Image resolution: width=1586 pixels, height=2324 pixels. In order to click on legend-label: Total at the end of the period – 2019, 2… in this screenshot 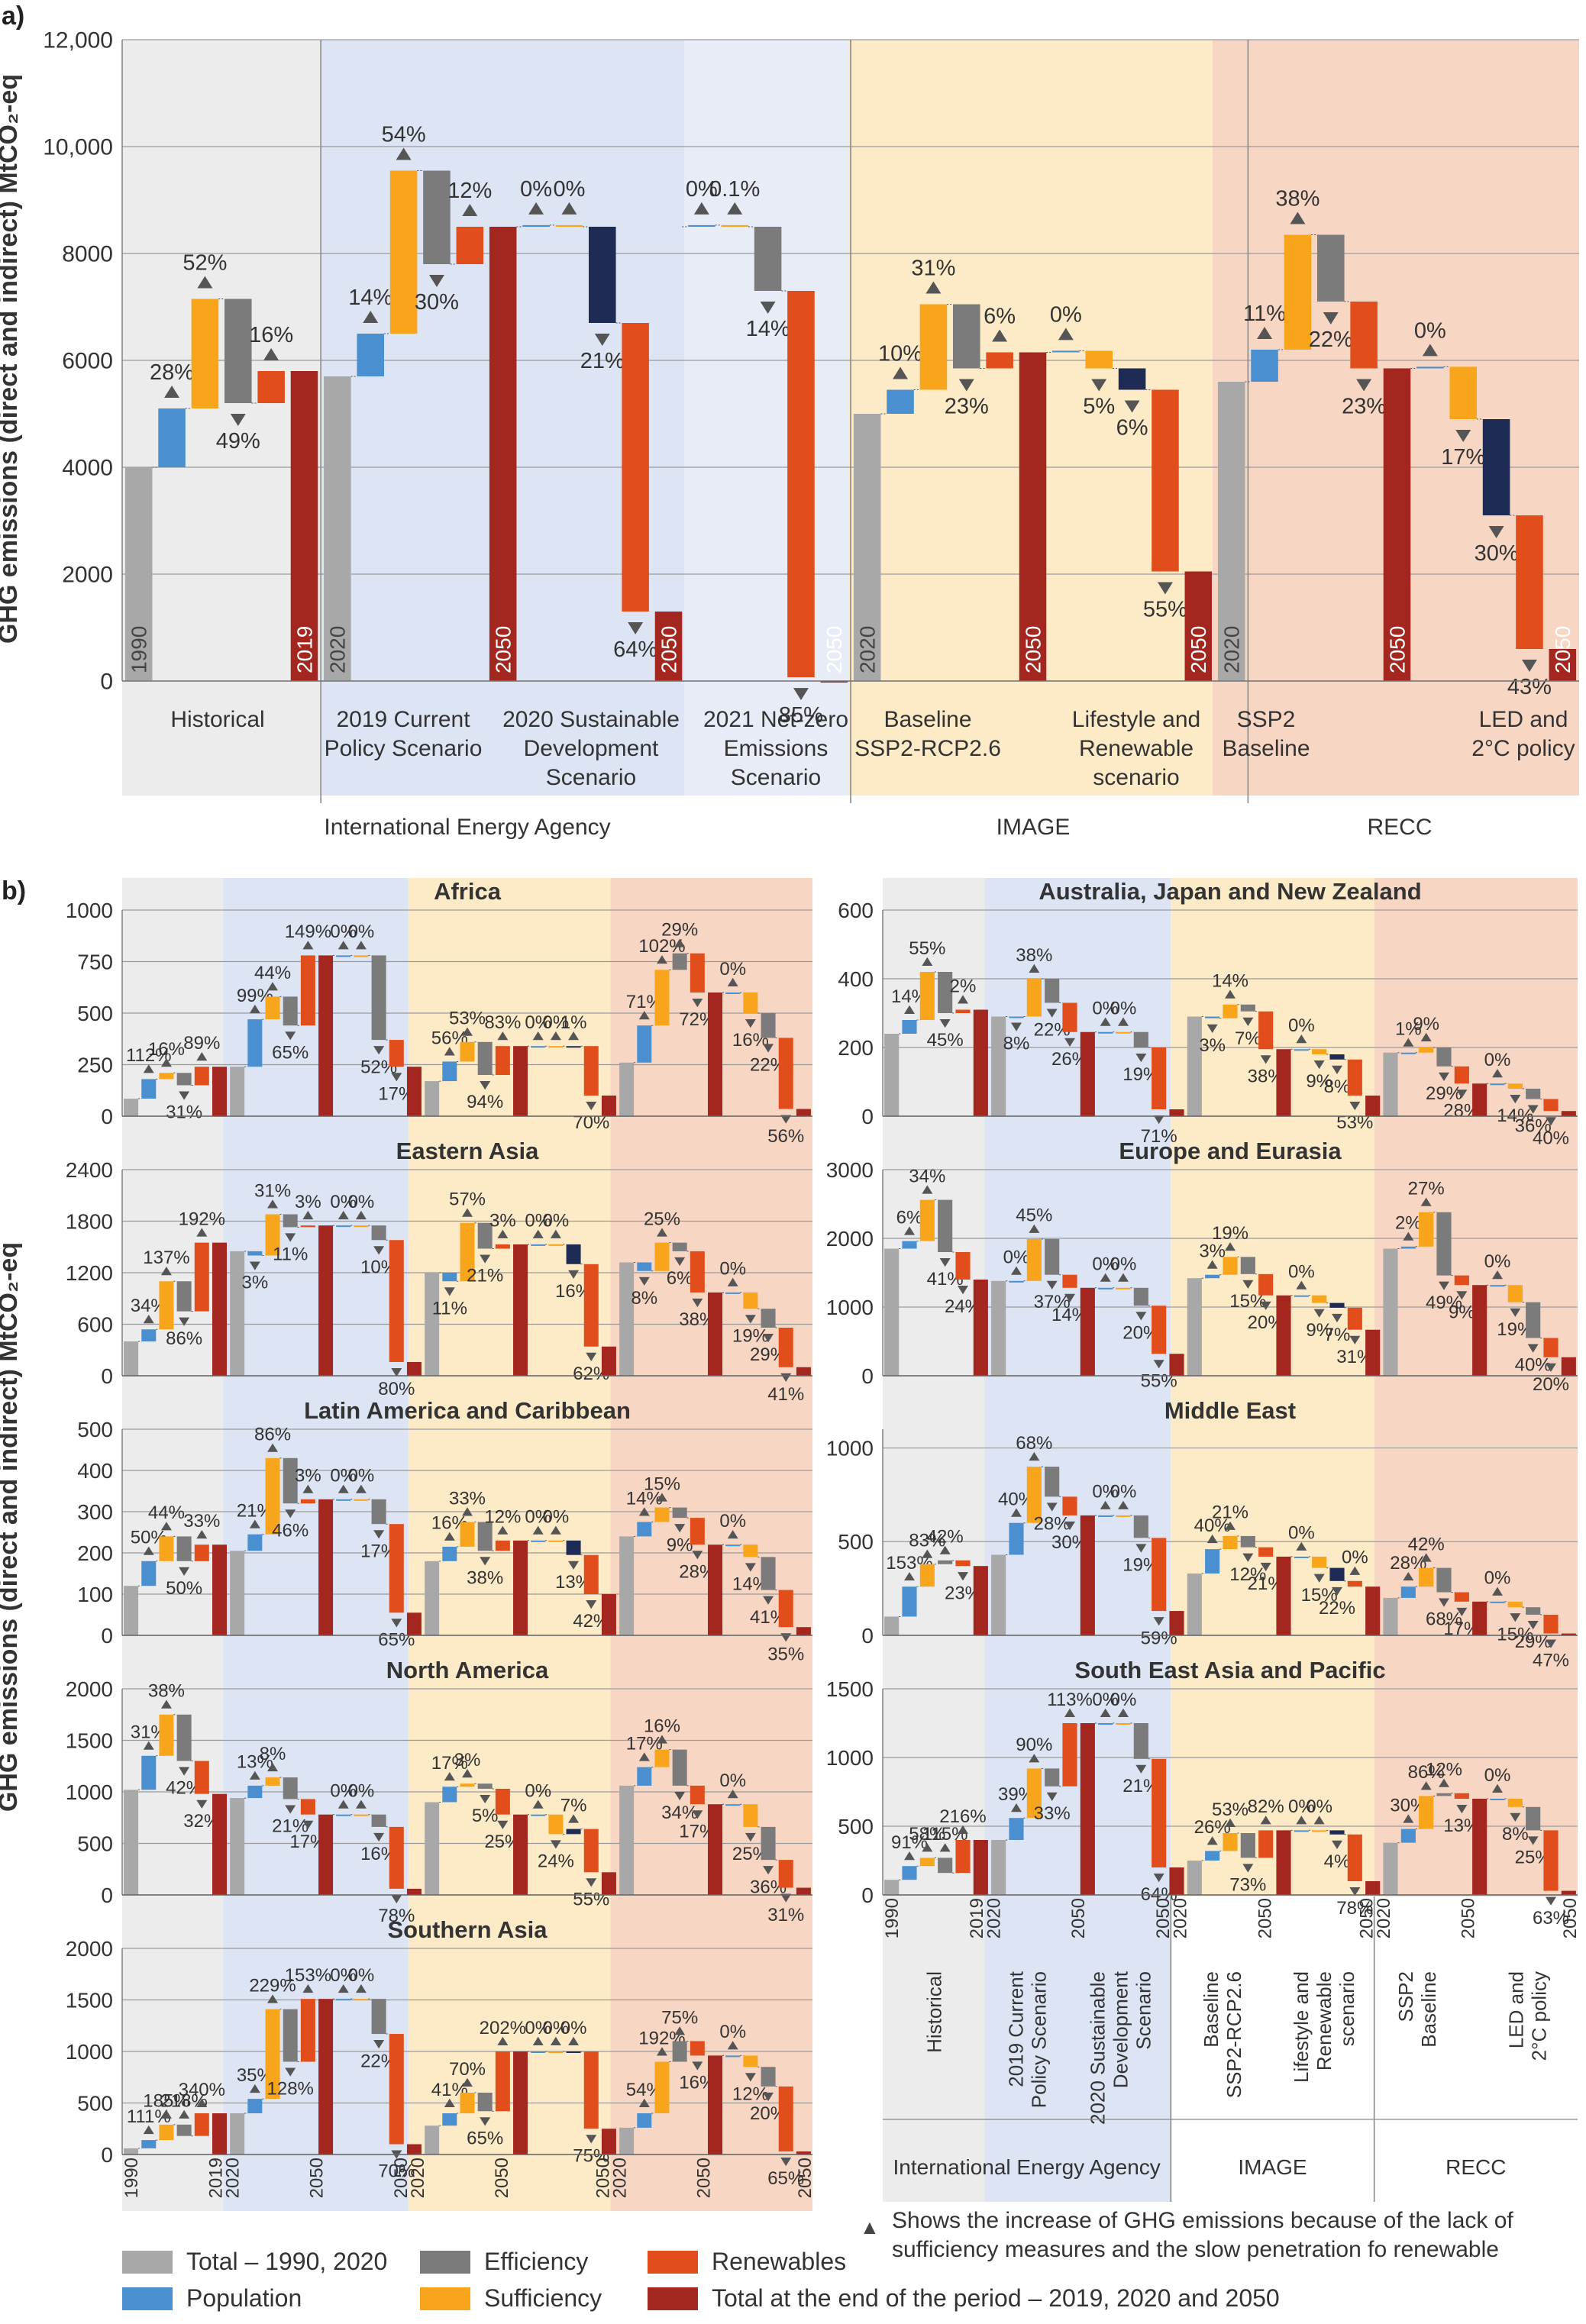, I will do `click(996, 2298)`.